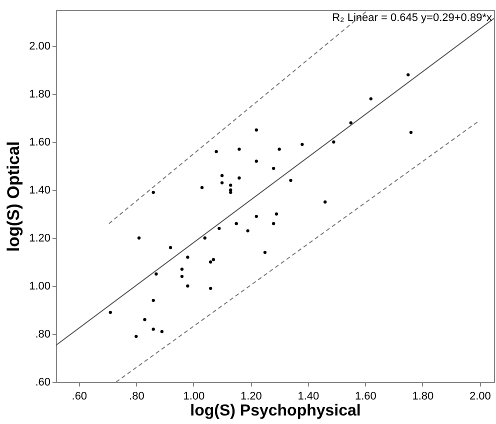 The image size is (496, 424). Describe the element at coordinates (39, 190) in the screenshot. I see `y-tick-label: 1.40` at that location.